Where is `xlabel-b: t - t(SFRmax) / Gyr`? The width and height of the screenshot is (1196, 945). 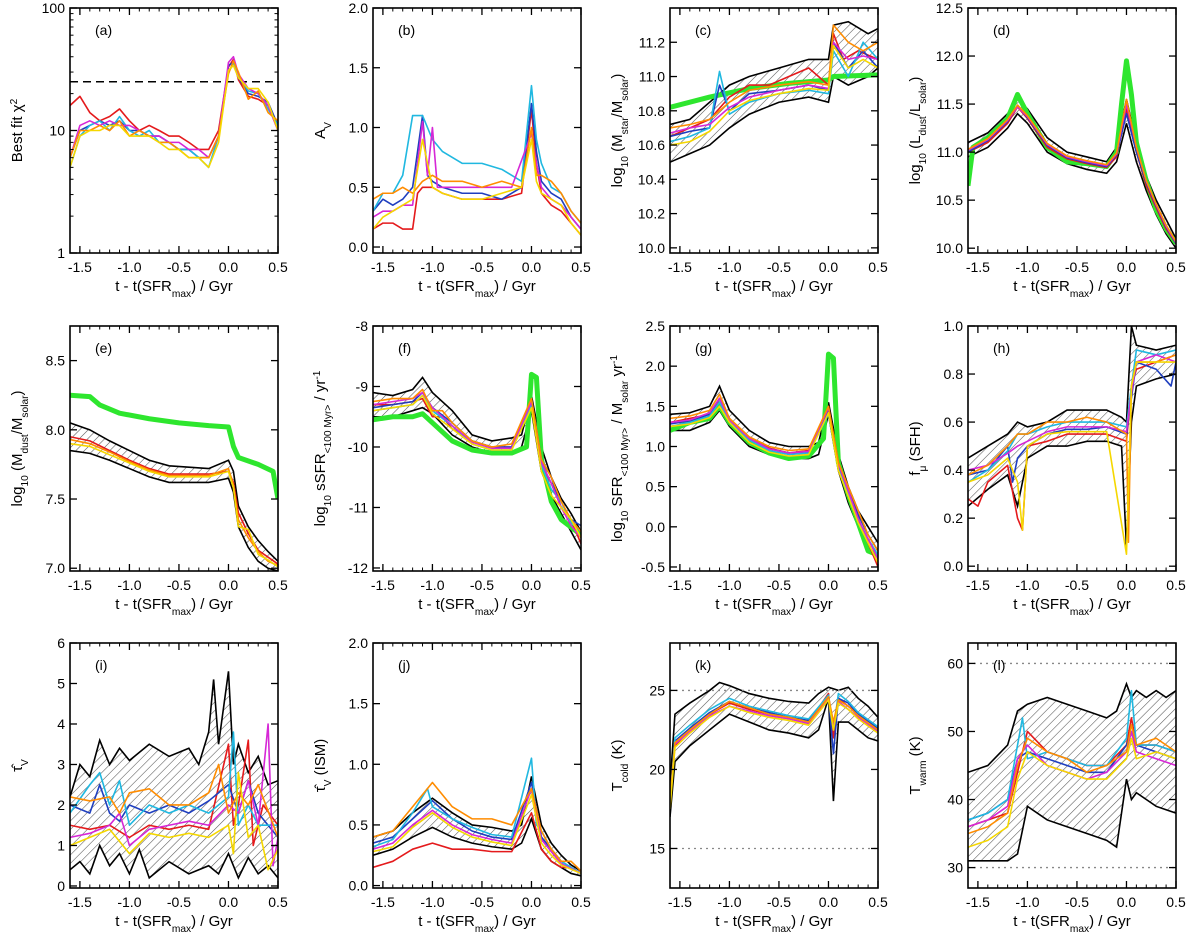 xlabel-b: t - t(SFRmax) / Gyr is located at coordinates (477, 289).